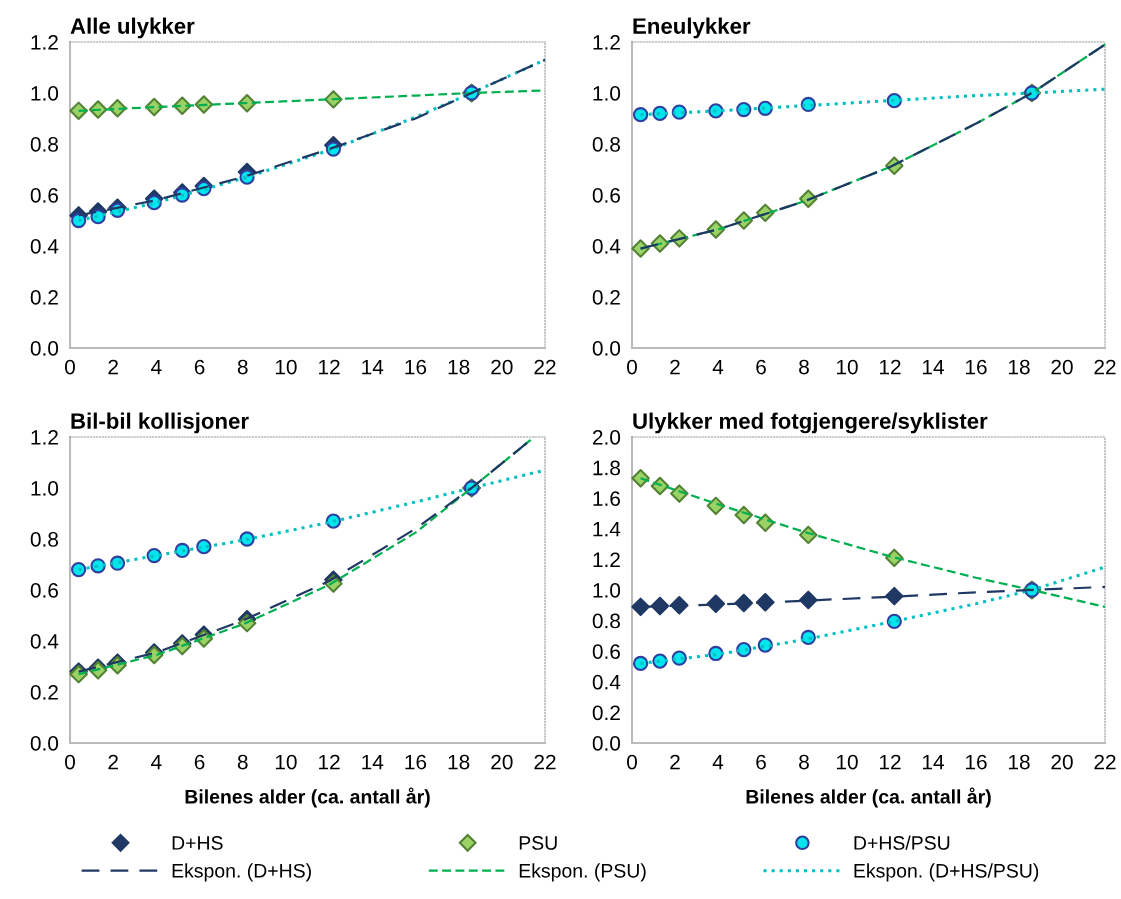 The height and width of the screenshot is (899, 1121). What do you see at coordinates (902, 842) in the screenshot?
I see `legend-label: D+HS/PSU` at bounding box center [902, 842].